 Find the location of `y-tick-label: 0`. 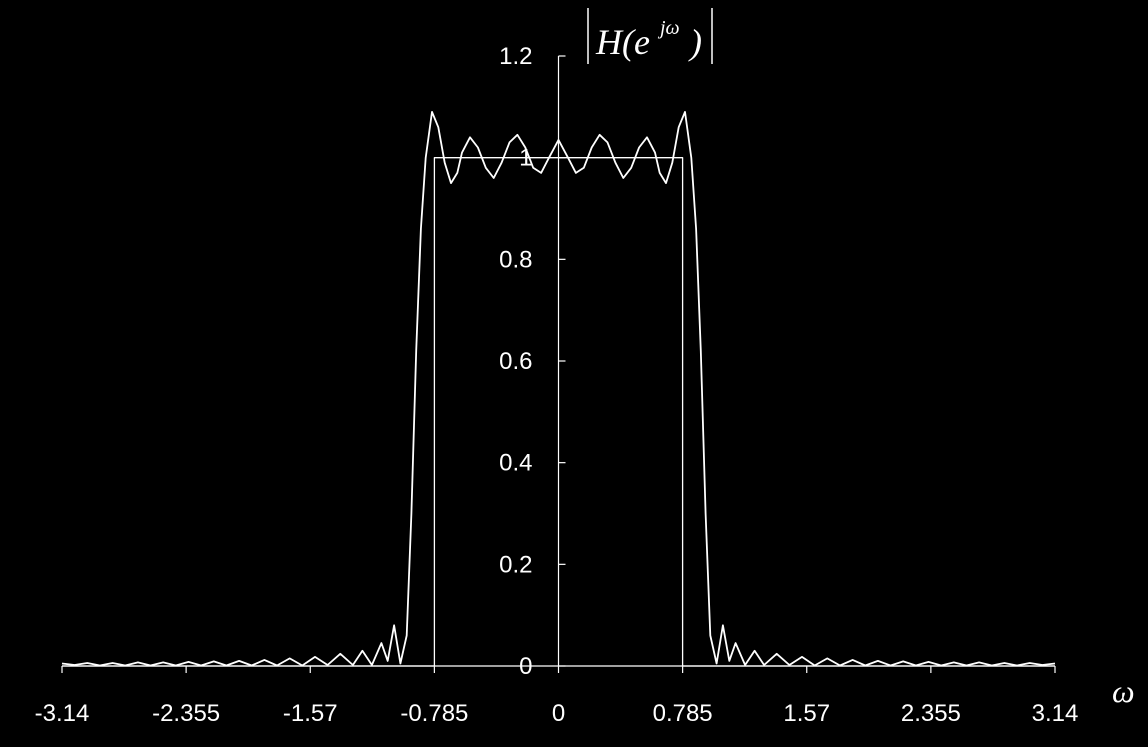

y-tick-label: 0 is located at coordinates (525, 666).